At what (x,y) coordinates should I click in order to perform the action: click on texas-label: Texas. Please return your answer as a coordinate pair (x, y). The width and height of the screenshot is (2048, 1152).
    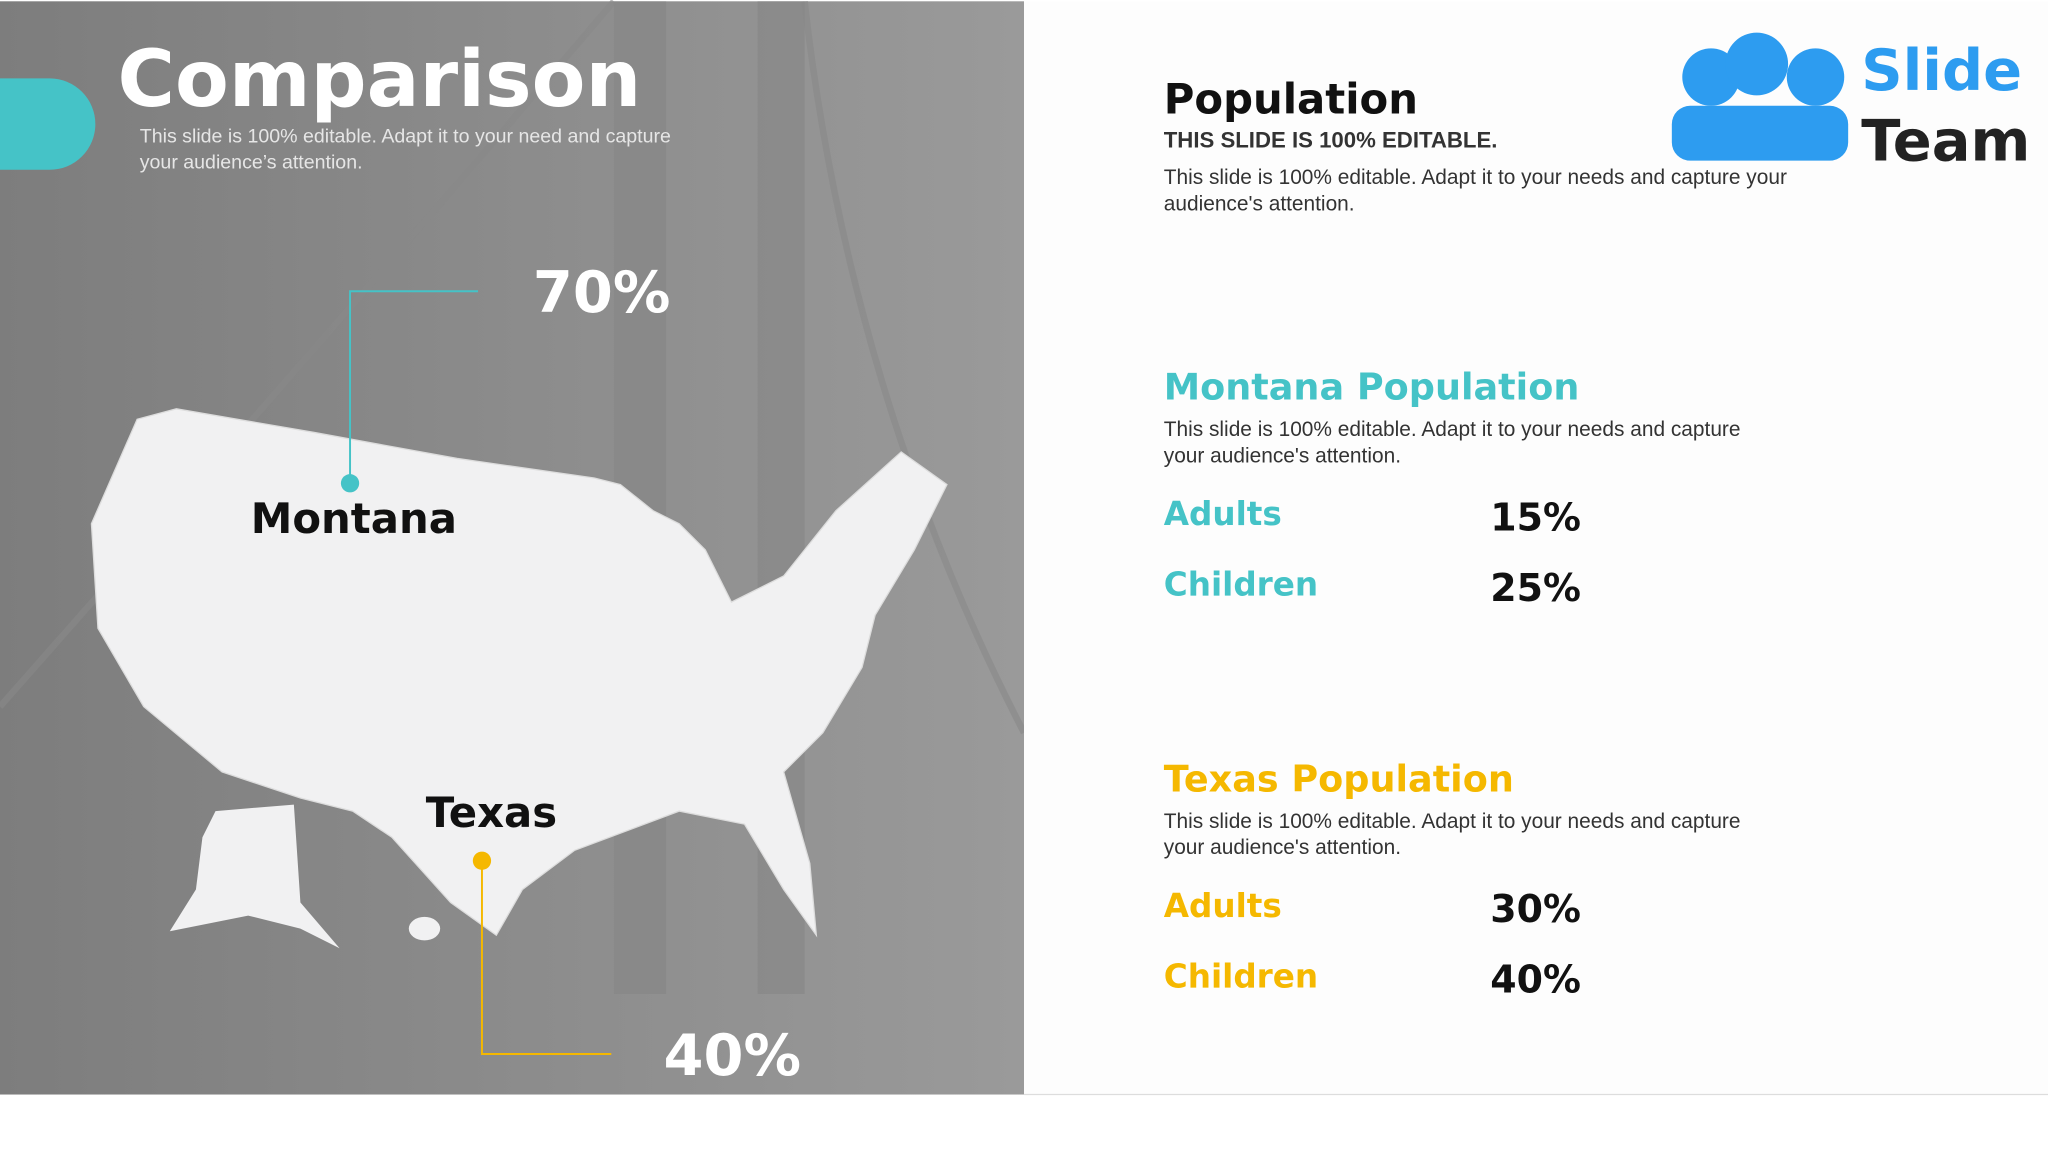
    Looking at the image, I should click on (491, 812).